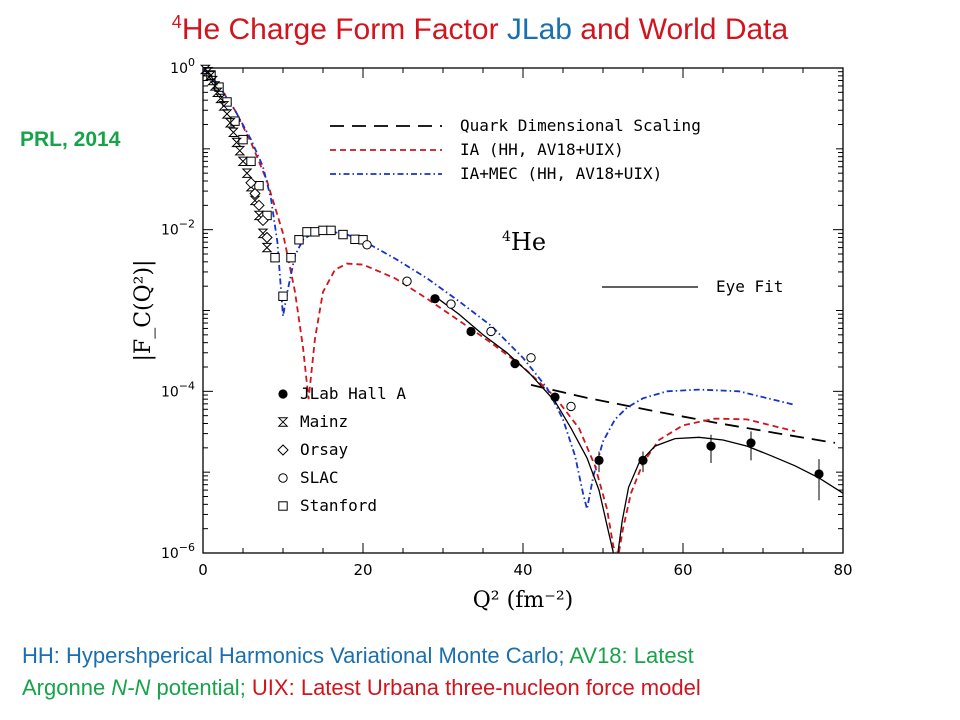 This screenshot has height=720, width=960. What do you see at coordinates (276, 687) in the screenshot?
I see `caption-uix: UIX:` at bounding box center [276, 687].